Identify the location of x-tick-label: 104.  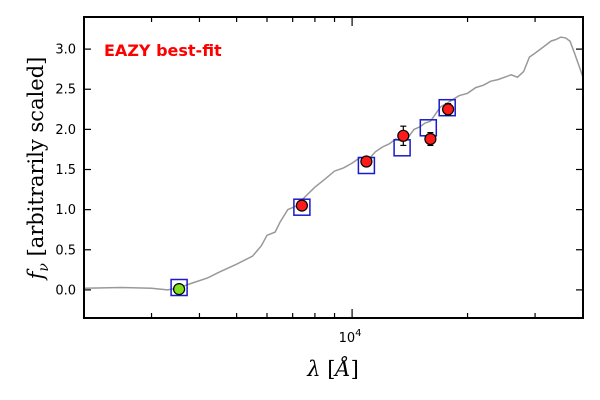
(350, 337).